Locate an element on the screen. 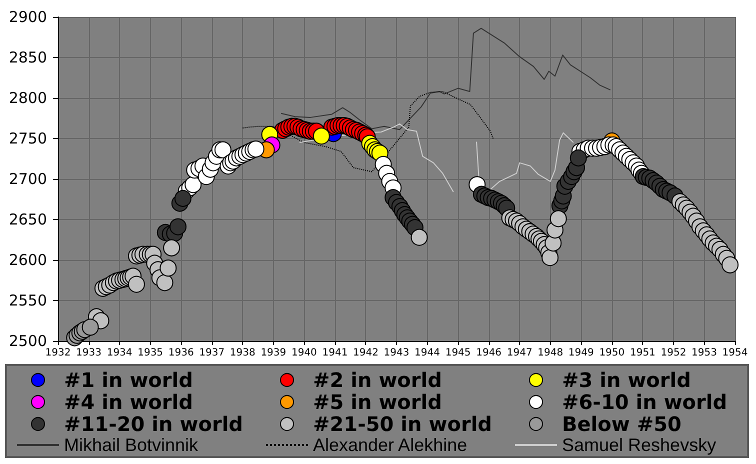 The width and height of the screenshot is (756, 464). line-series is located at coordinates (368, 131).